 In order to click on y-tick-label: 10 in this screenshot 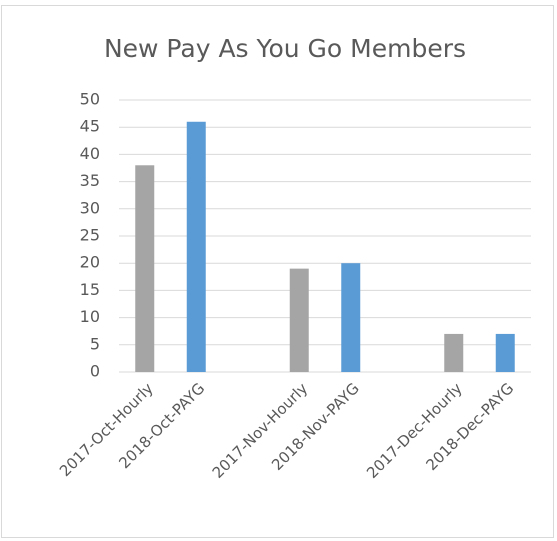, I will do `click(90, 316)`.